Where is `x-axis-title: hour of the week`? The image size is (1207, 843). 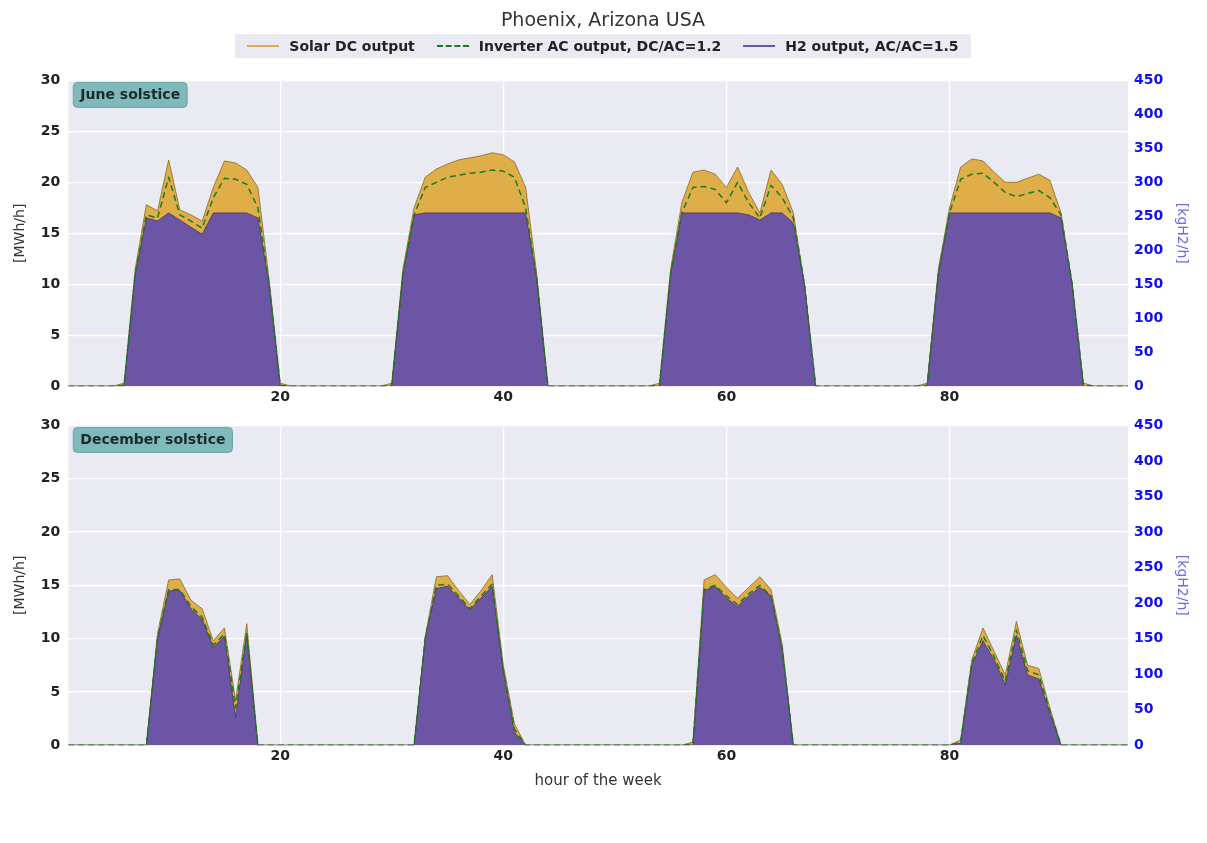 x-axis-title: hour of the week is located at coordinates (598, 779).